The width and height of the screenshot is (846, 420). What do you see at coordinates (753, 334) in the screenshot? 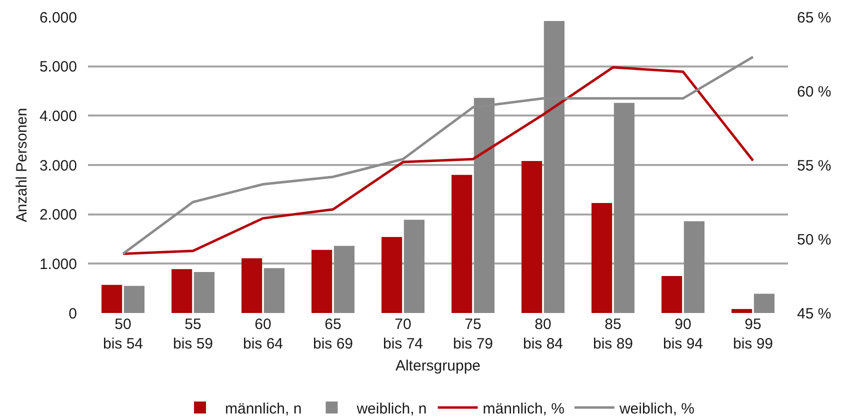
I see `x-tick-label: 95 bis 99` at bounding box center [753, 334].